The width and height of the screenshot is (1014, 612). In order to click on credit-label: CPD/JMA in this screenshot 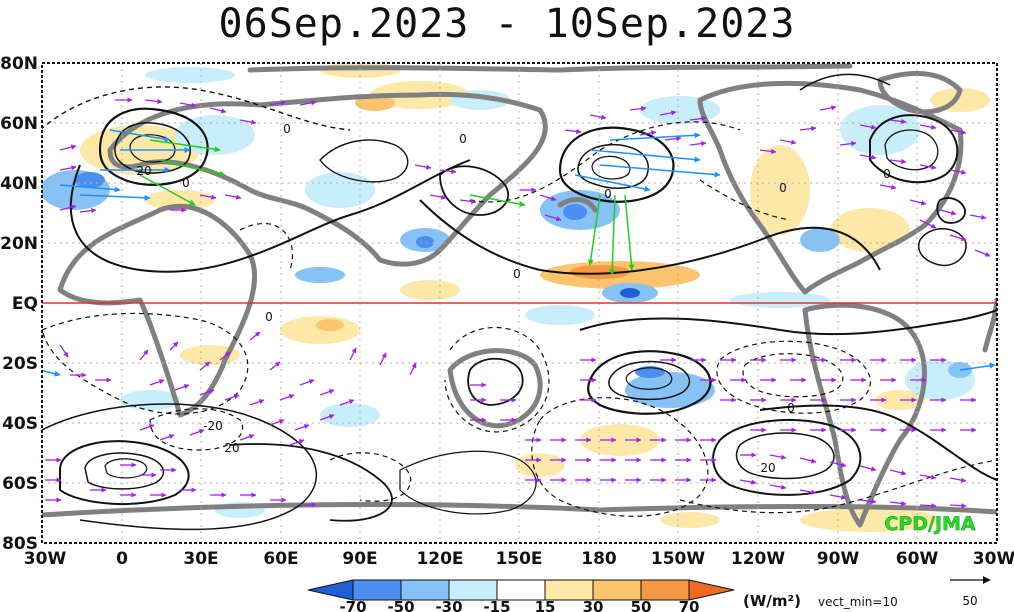, I will do `click(930, 524)`.